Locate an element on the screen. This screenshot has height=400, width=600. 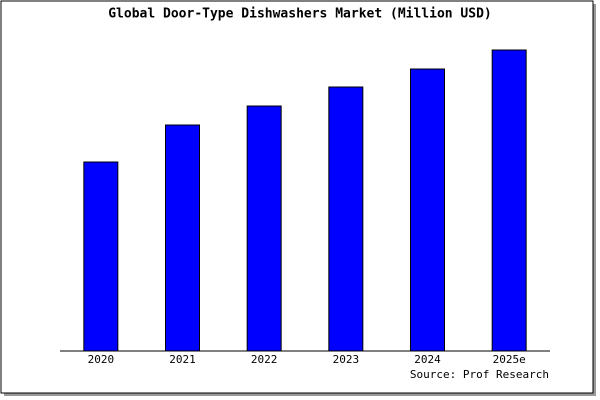
x-tick-label: 2023 is located at coordinates (346, 359).